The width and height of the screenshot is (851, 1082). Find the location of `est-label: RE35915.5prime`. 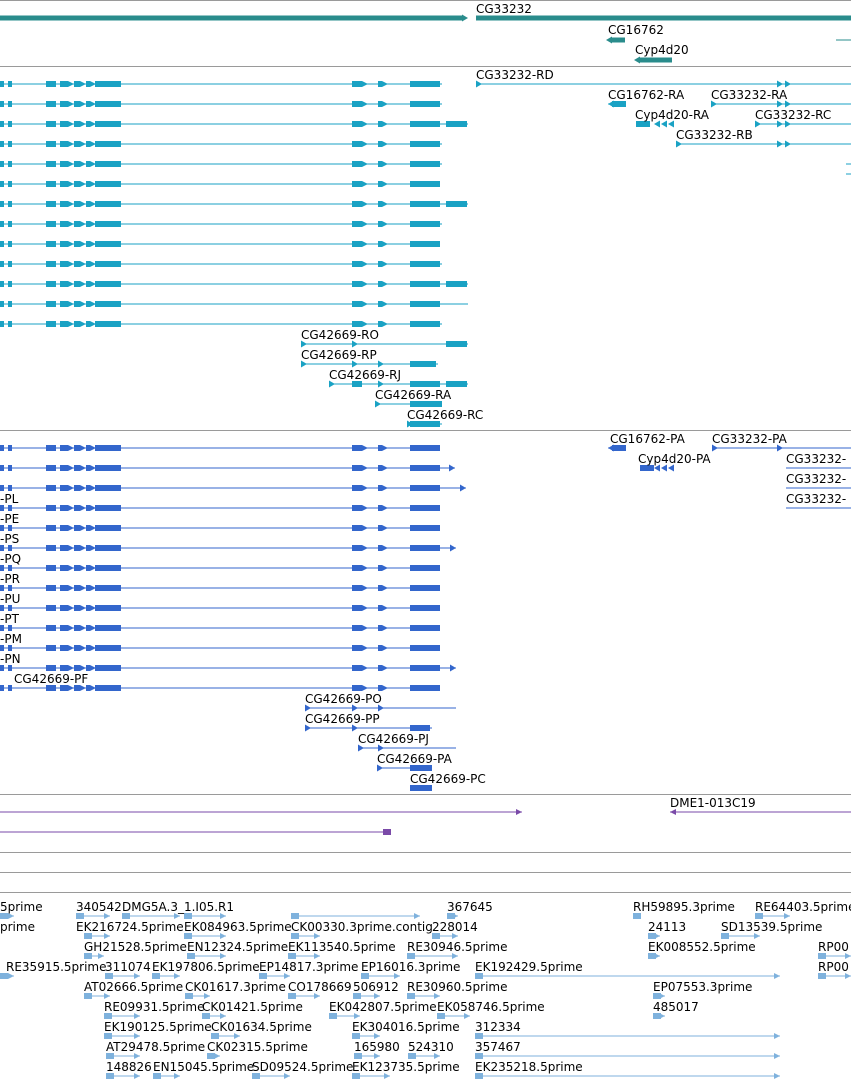

est-label: RE35915.5prime is located at coordinates (56, 967).